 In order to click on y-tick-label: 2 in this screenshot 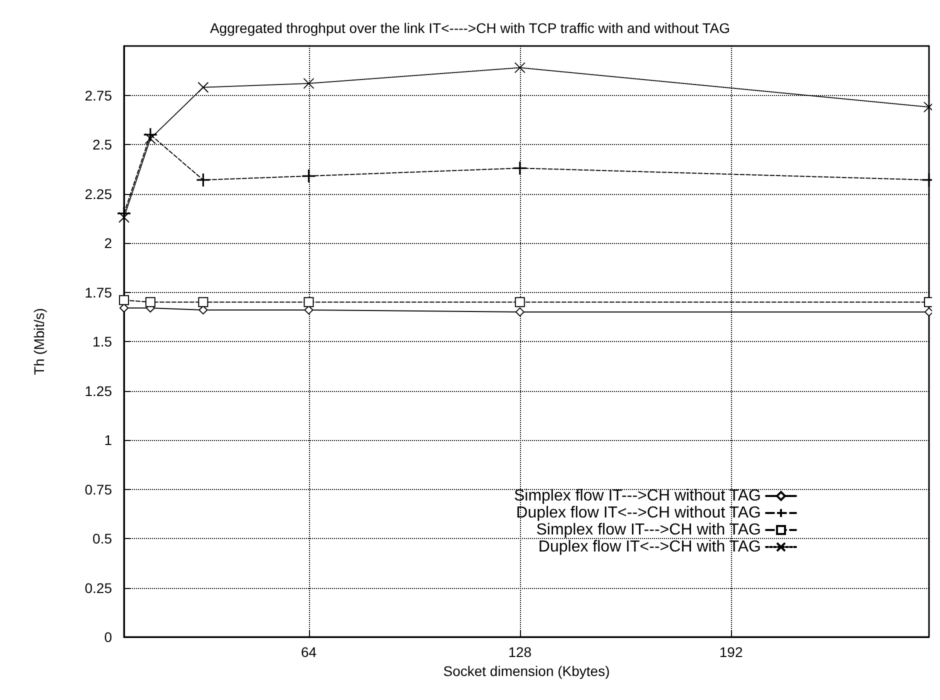, I will do `click(108, 243)`.